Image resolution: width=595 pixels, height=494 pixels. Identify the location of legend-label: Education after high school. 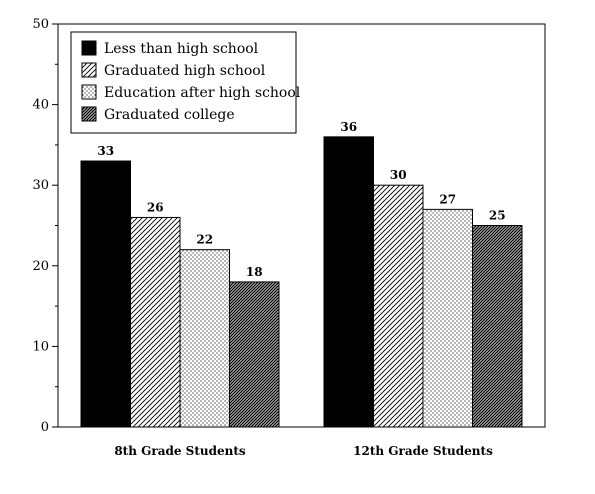
(202, 93).